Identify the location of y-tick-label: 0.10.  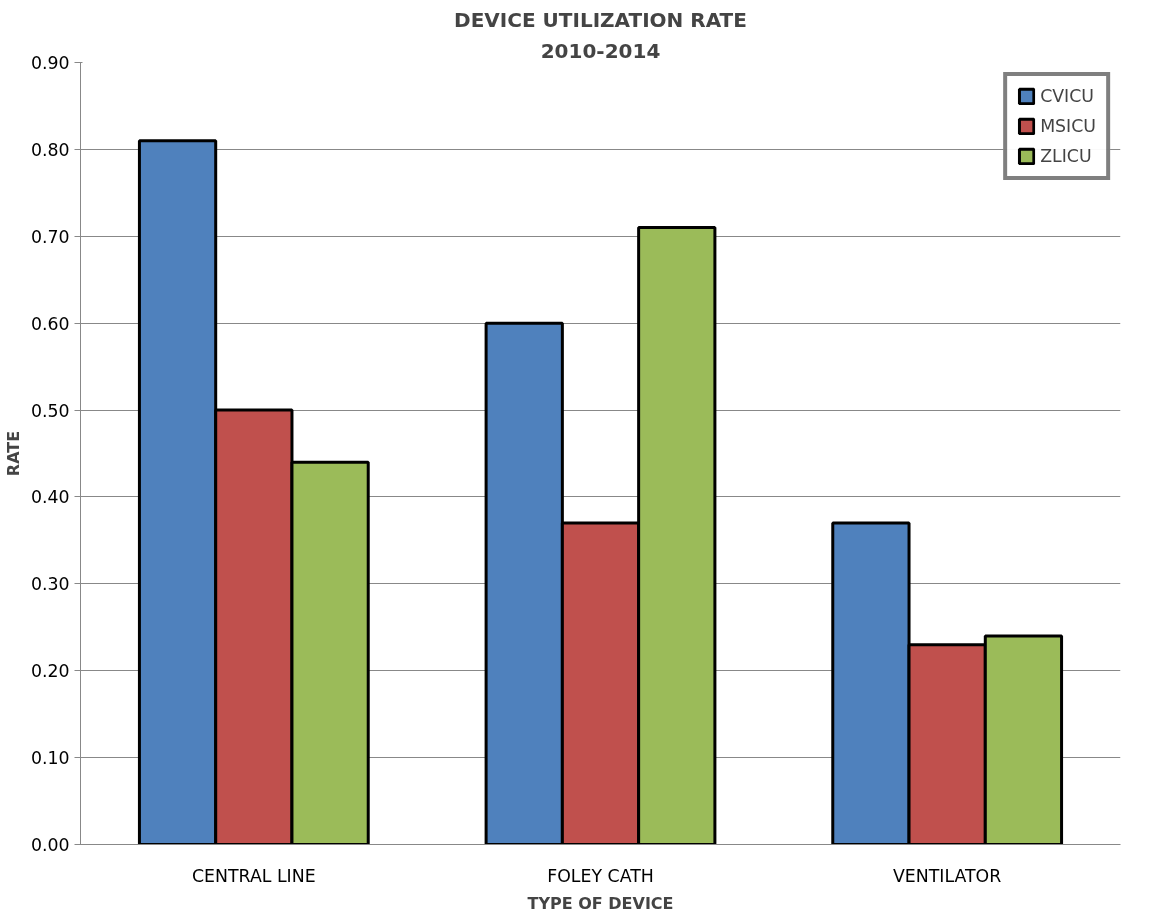
(50, 758).